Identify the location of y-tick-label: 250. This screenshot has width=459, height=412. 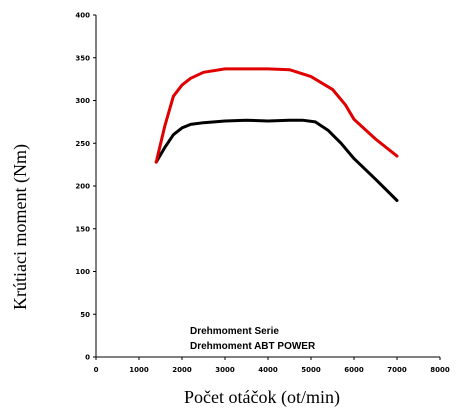
(82, 144).